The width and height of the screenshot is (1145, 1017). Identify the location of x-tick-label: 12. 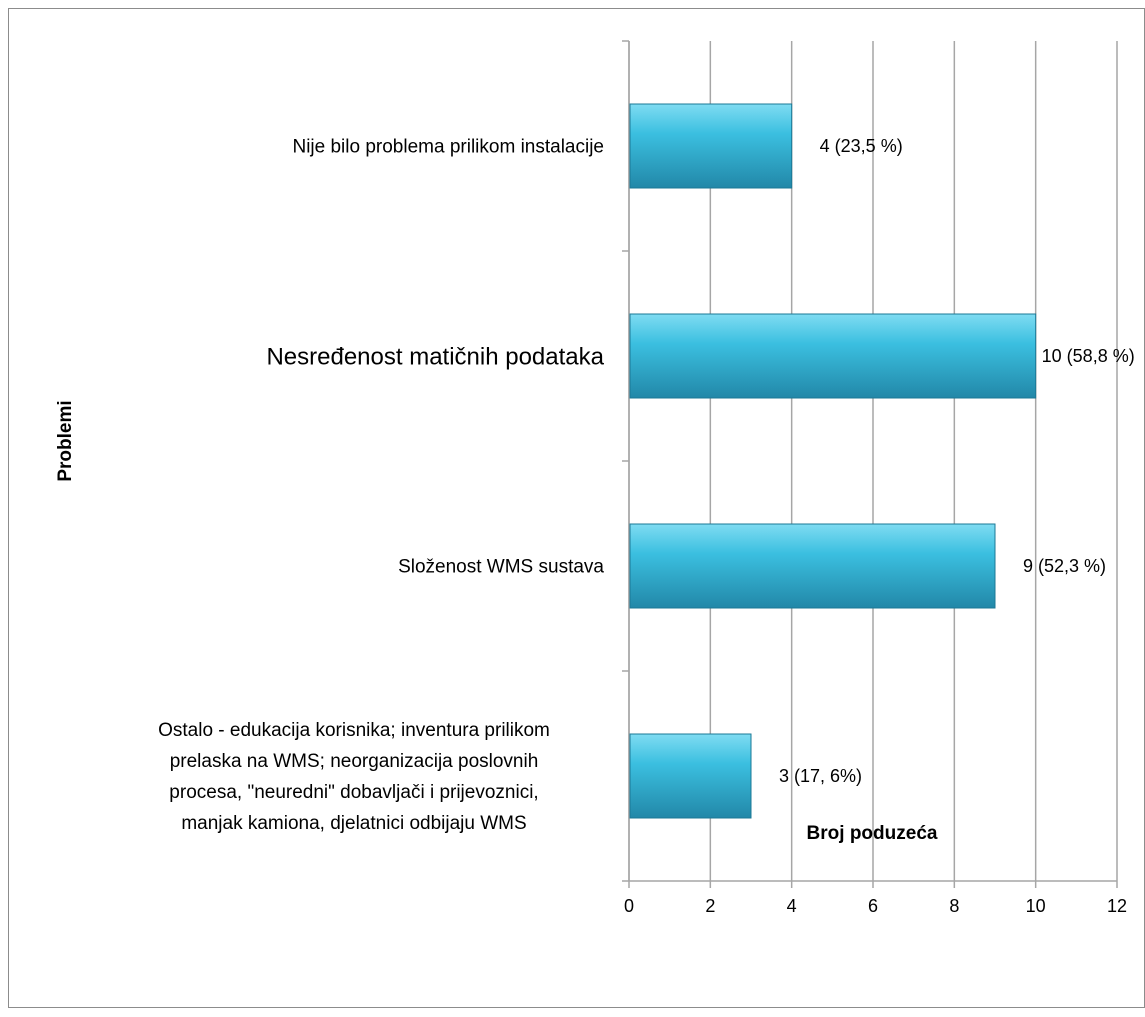
(1117, 906).